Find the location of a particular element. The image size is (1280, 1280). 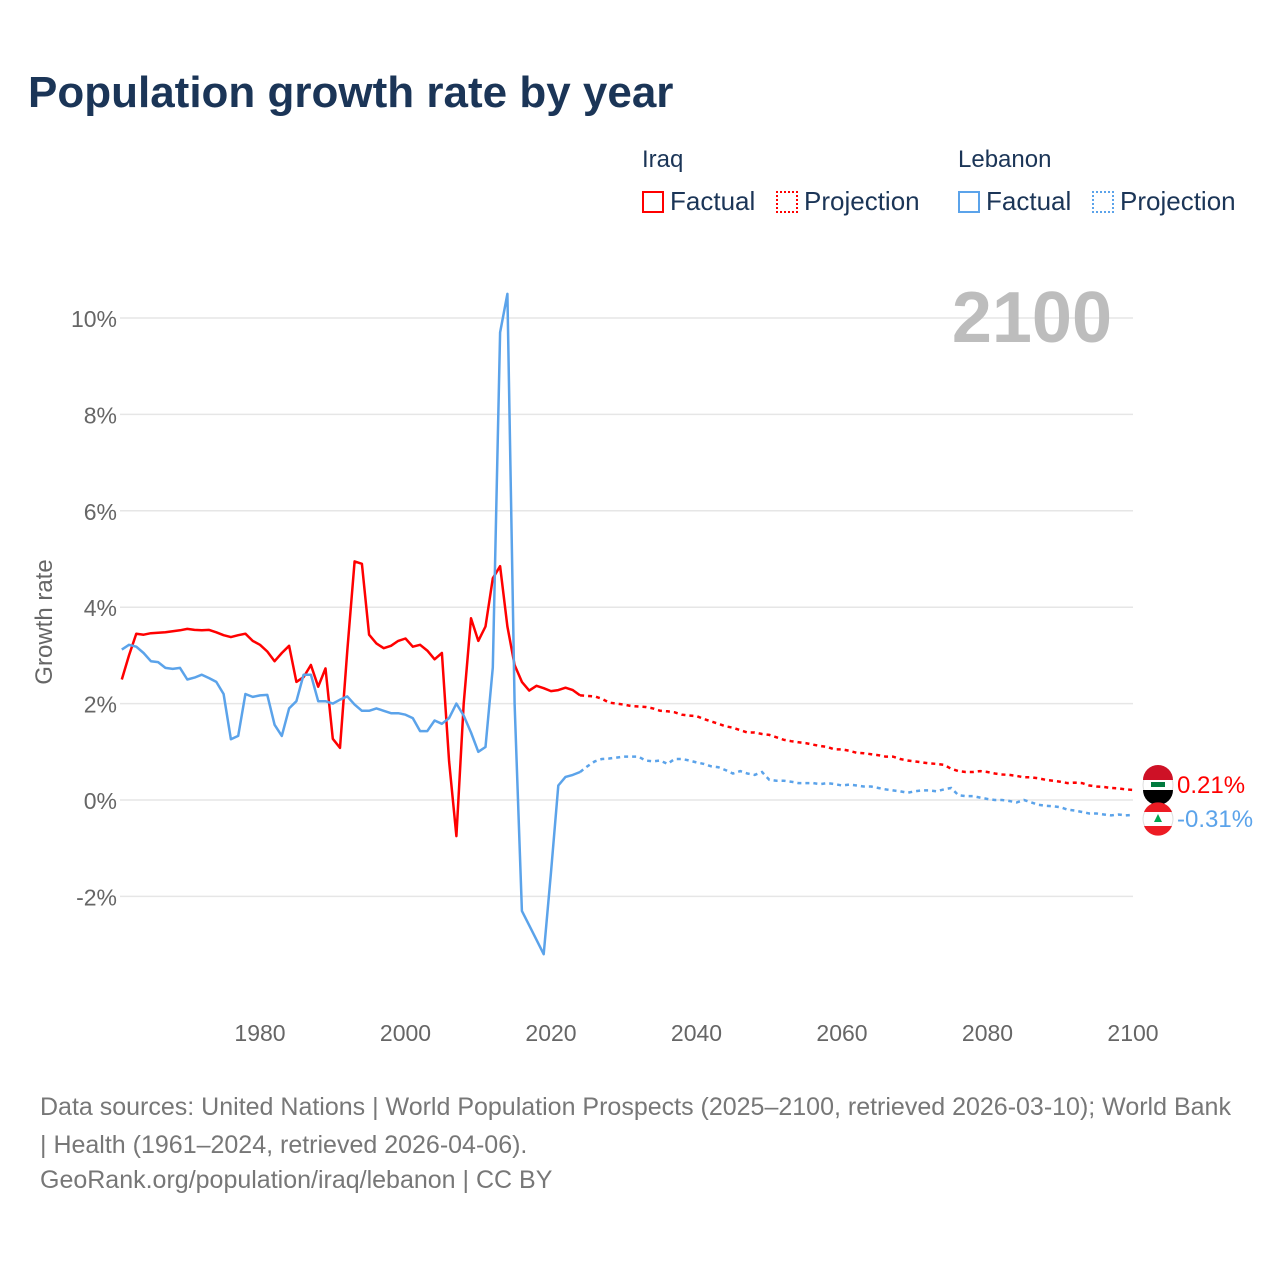

legend-lebanon-factual: Factual is located at coordinates (1014, 201).